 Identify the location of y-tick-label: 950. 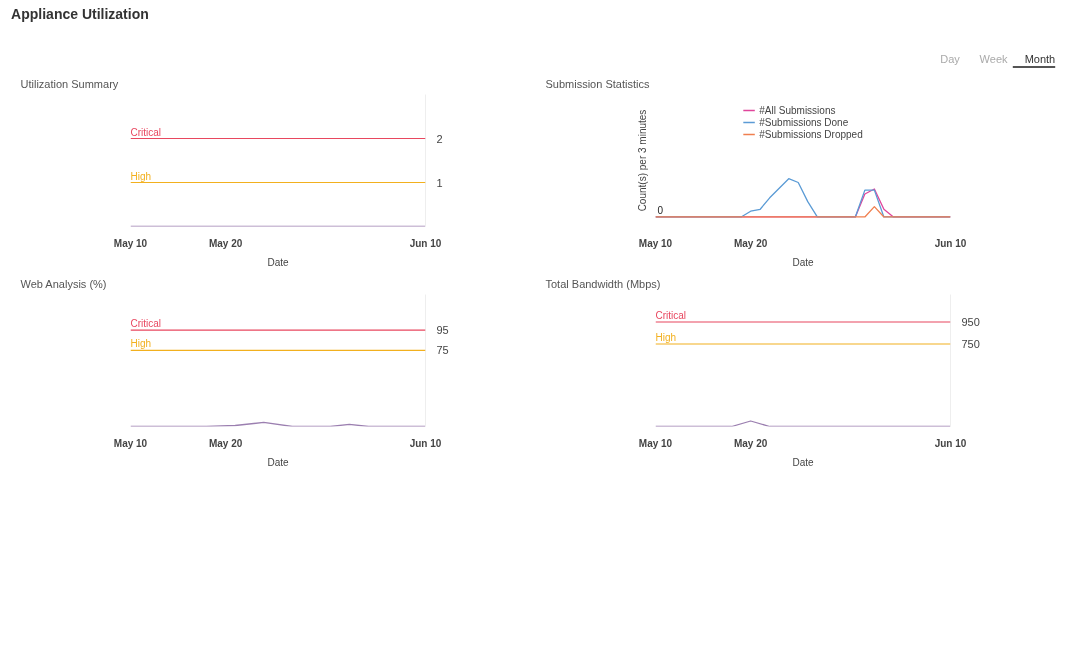
(970, 322).